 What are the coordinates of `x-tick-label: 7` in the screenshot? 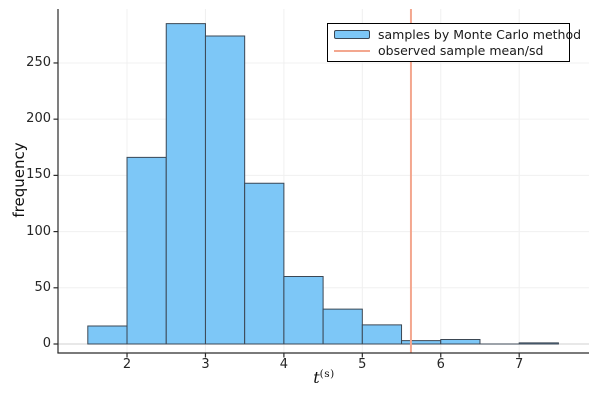 It's located at (519, 364).